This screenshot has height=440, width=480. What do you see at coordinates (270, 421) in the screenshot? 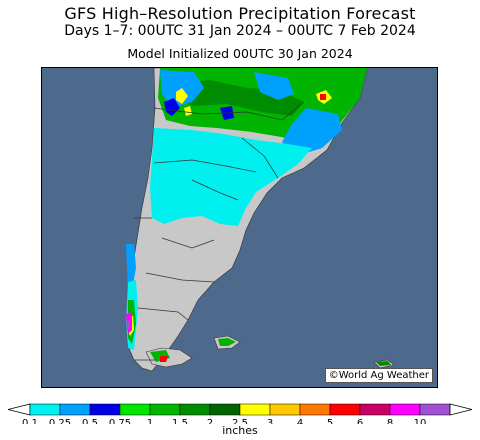
I see `legend-tick-label: 3` at bounding box center [270, 421].